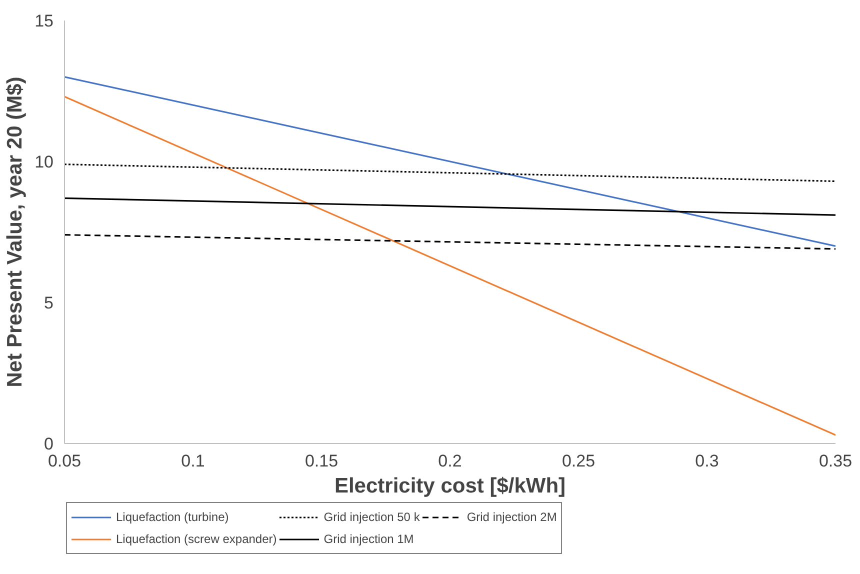 The height and width of the screenshot is (574, 860). Describe the element at coordinates (15, 232) in the screenshot. I see `y-axis-title: Net Present Value, year 20 (M$)` at that location.